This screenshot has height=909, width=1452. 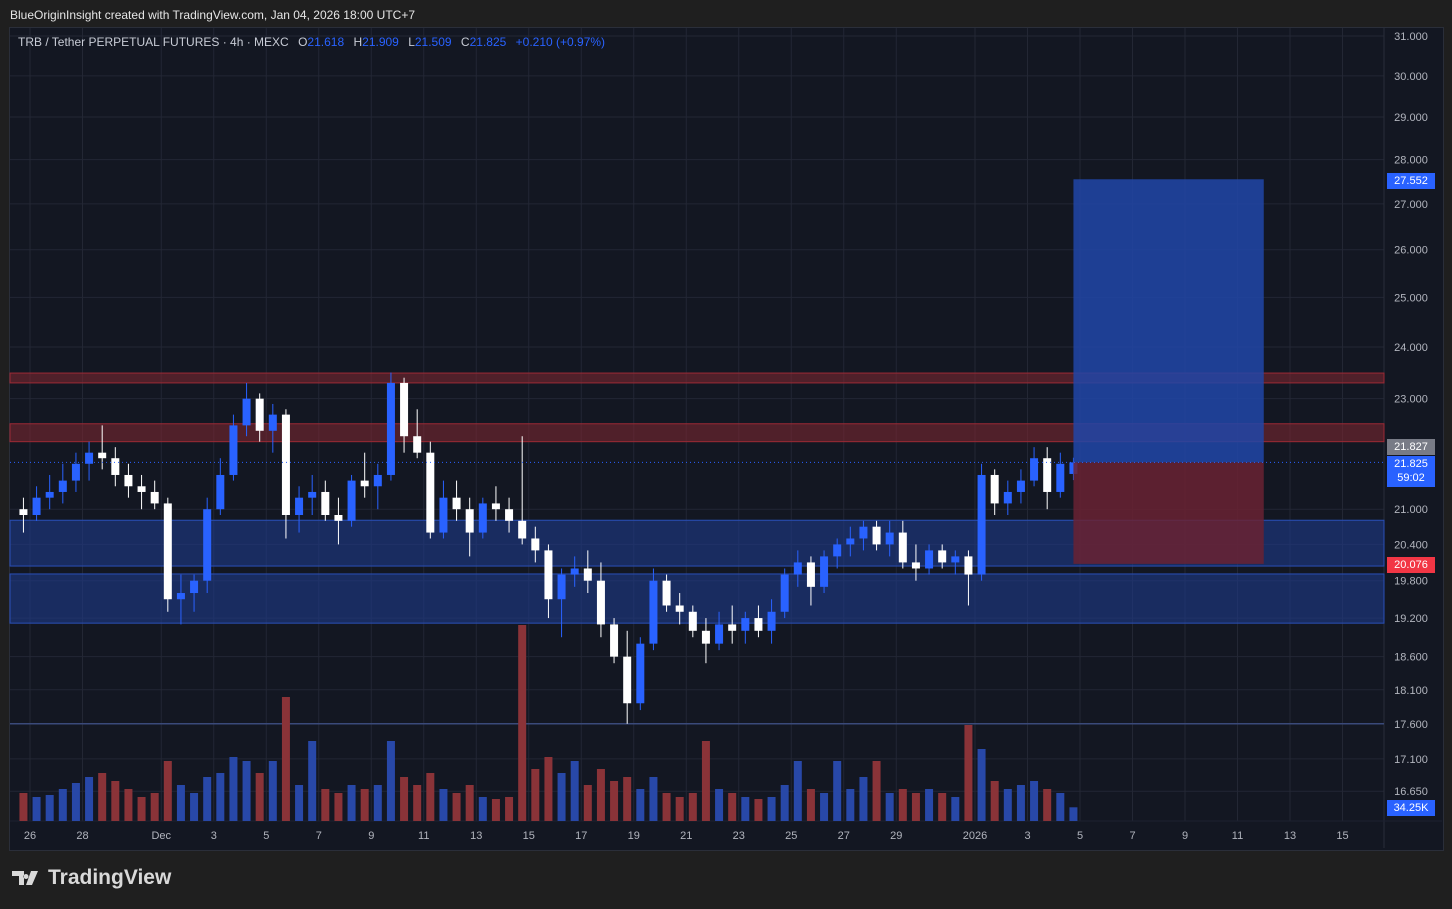 What do you see at coordinates (1411, 808) in the screenshot?
I see `volume-tag: 34.25K` at bounding box center [1411, 808].